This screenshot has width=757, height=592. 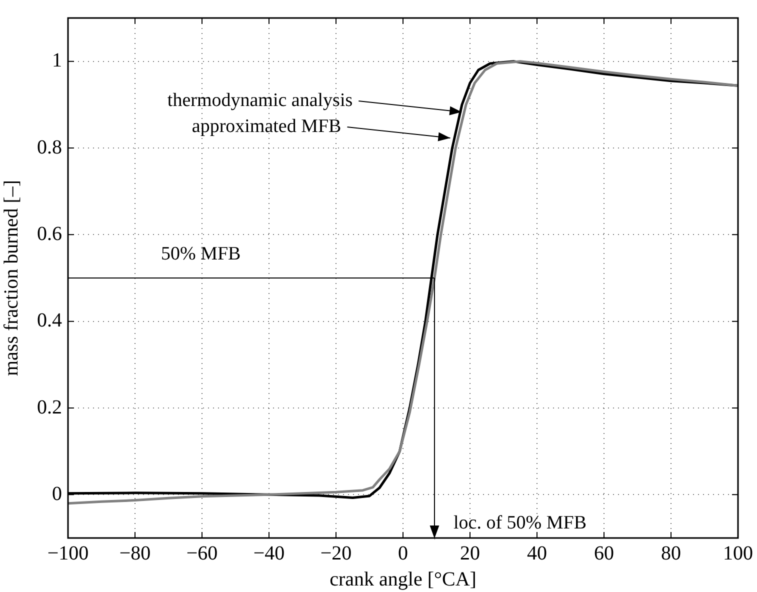 I want to click on y-tick-label: 0.4, so click(x=49, y=321).